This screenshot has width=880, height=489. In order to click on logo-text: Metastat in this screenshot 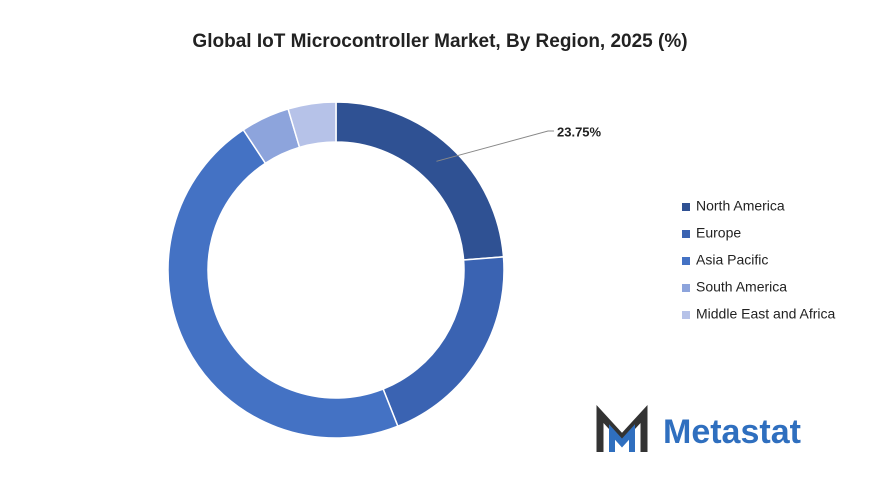, I will do `click(732, 432)`.